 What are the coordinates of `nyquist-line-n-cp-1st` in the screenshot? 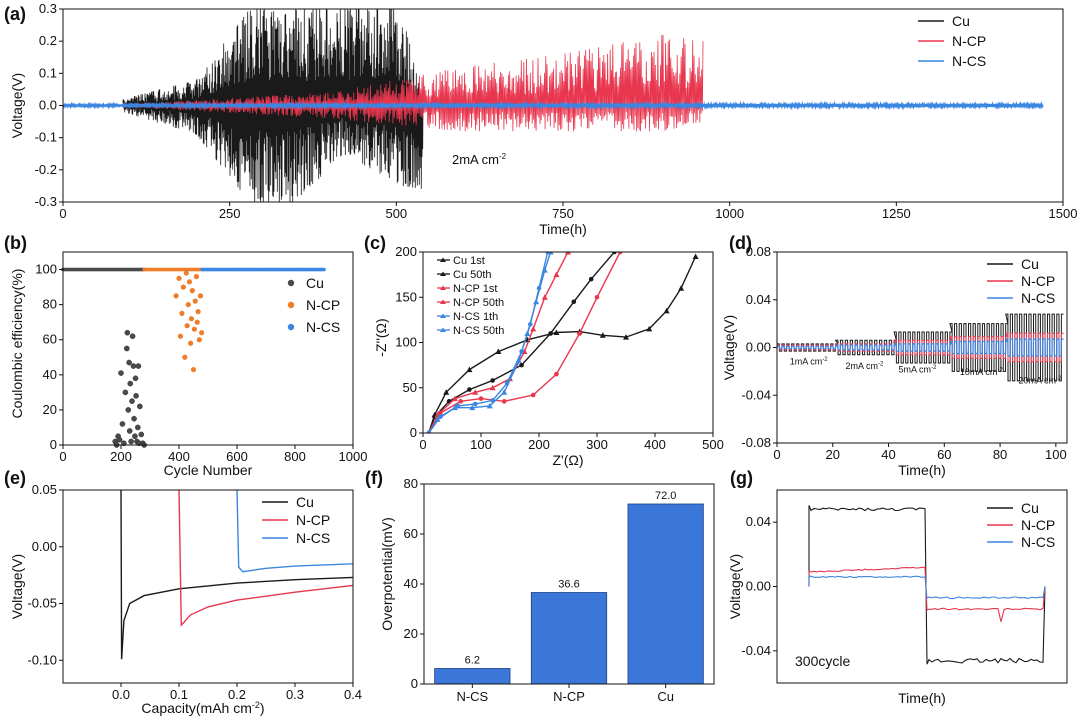 It's located at (498, 342).